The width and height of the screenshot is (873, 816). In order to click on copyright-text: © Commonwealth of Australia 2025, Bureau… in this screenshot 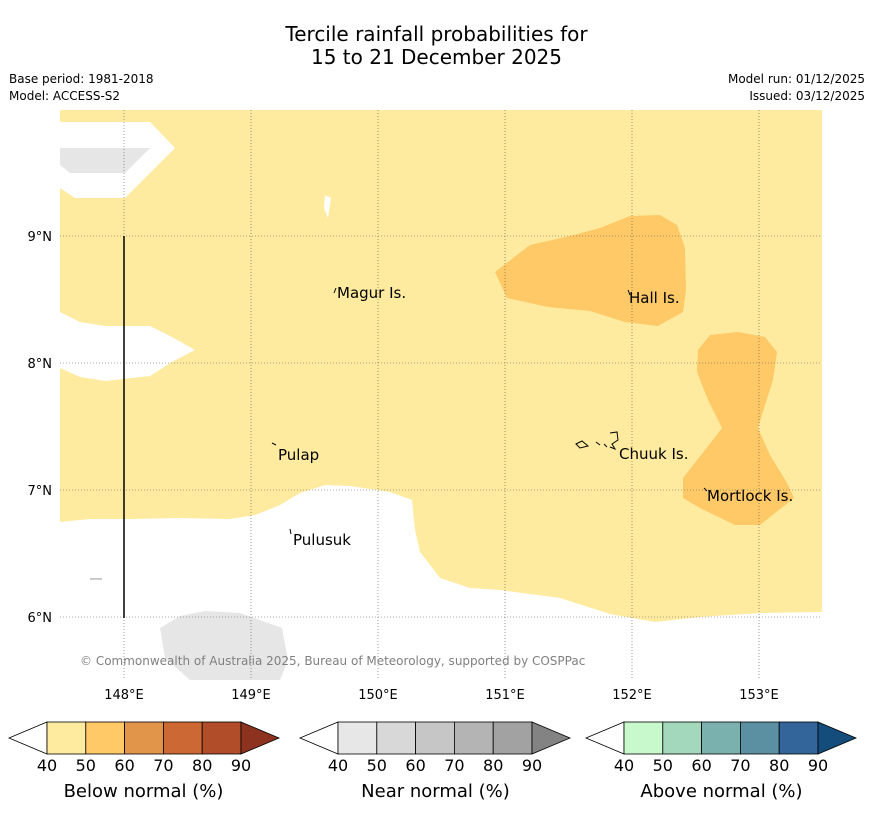, I will do `click(332, 661)`.